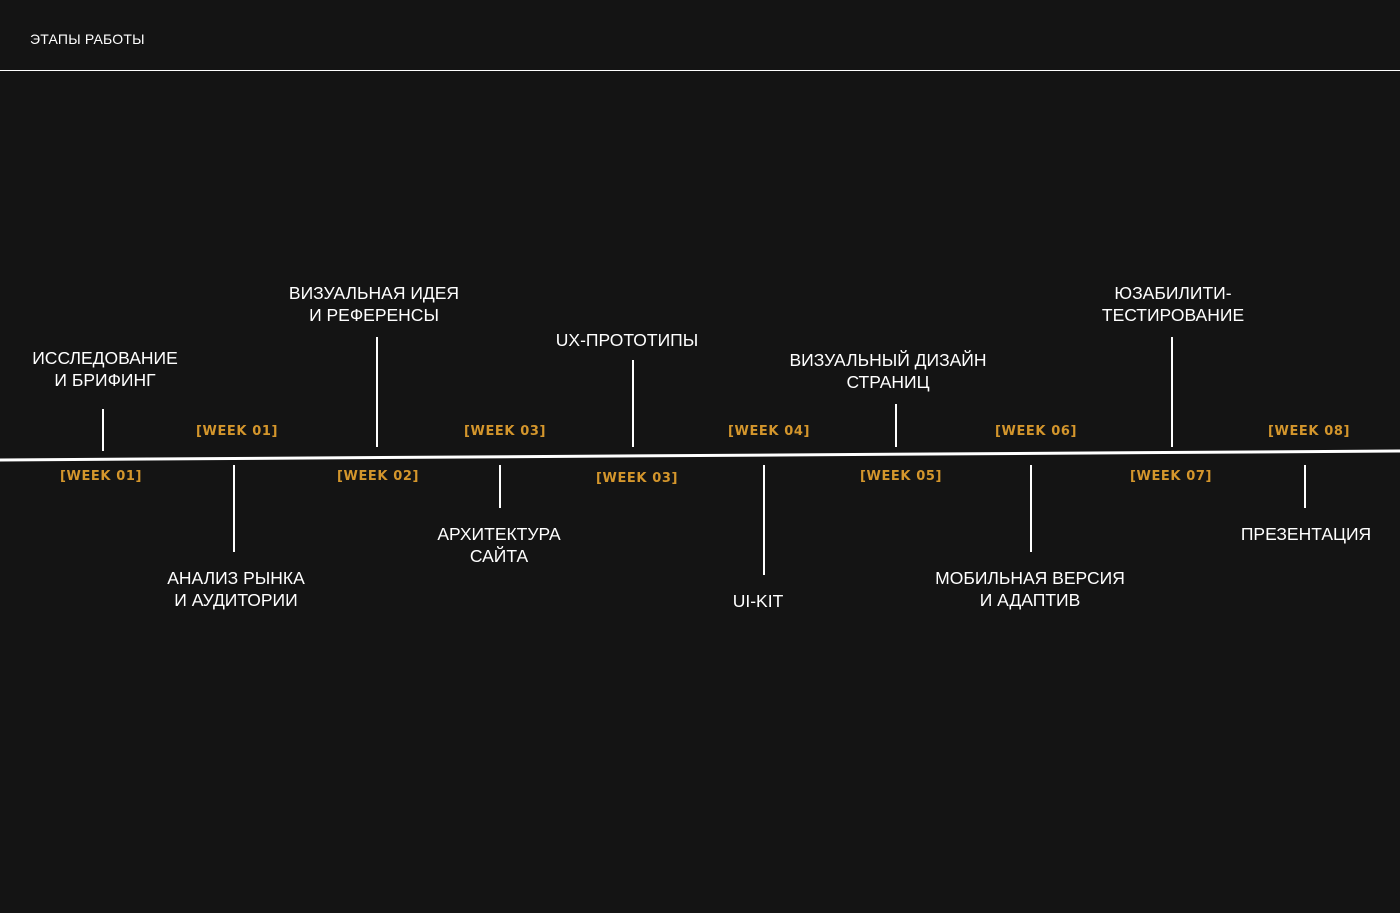 The image size is (1400, 913). What do you see at coordinates (377, 392) in the screenshot?
I see `tick-visual-idea` at bounding box center [377, 392].